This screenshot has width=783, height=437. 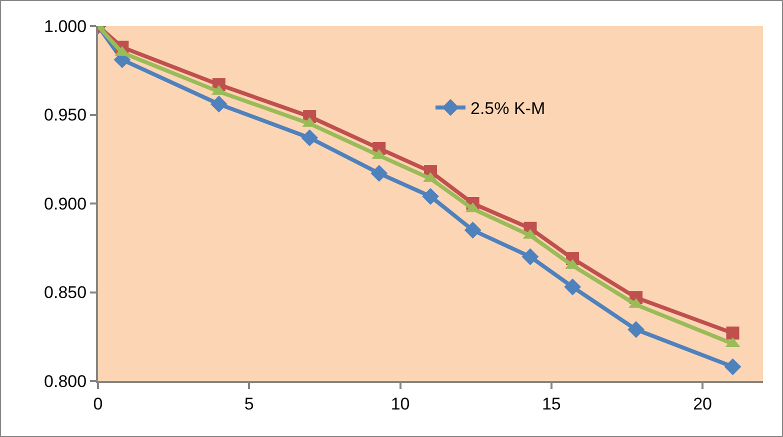 I want to click on y-tick-label: 1.000, so click(x=65, y=26).